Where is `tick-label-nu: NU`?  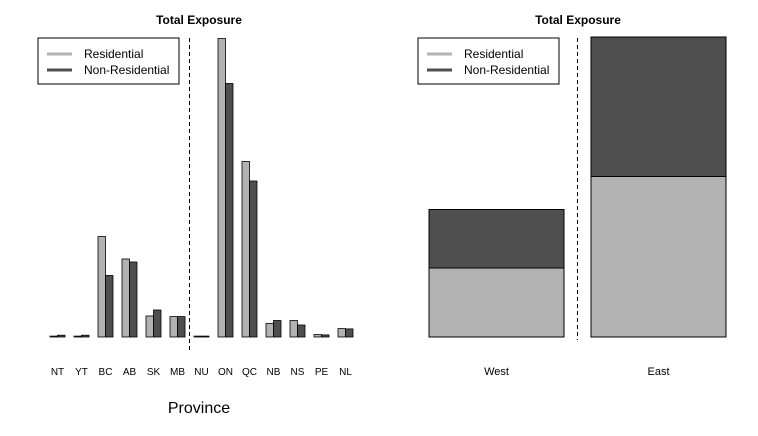 tick-label-nu: NU is located at coordinates (201, 372).